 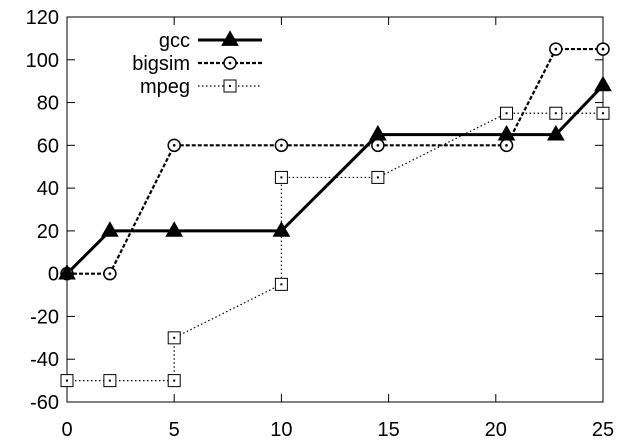 I want to click on x-tick-label: 5, so click(x=174, y=430).